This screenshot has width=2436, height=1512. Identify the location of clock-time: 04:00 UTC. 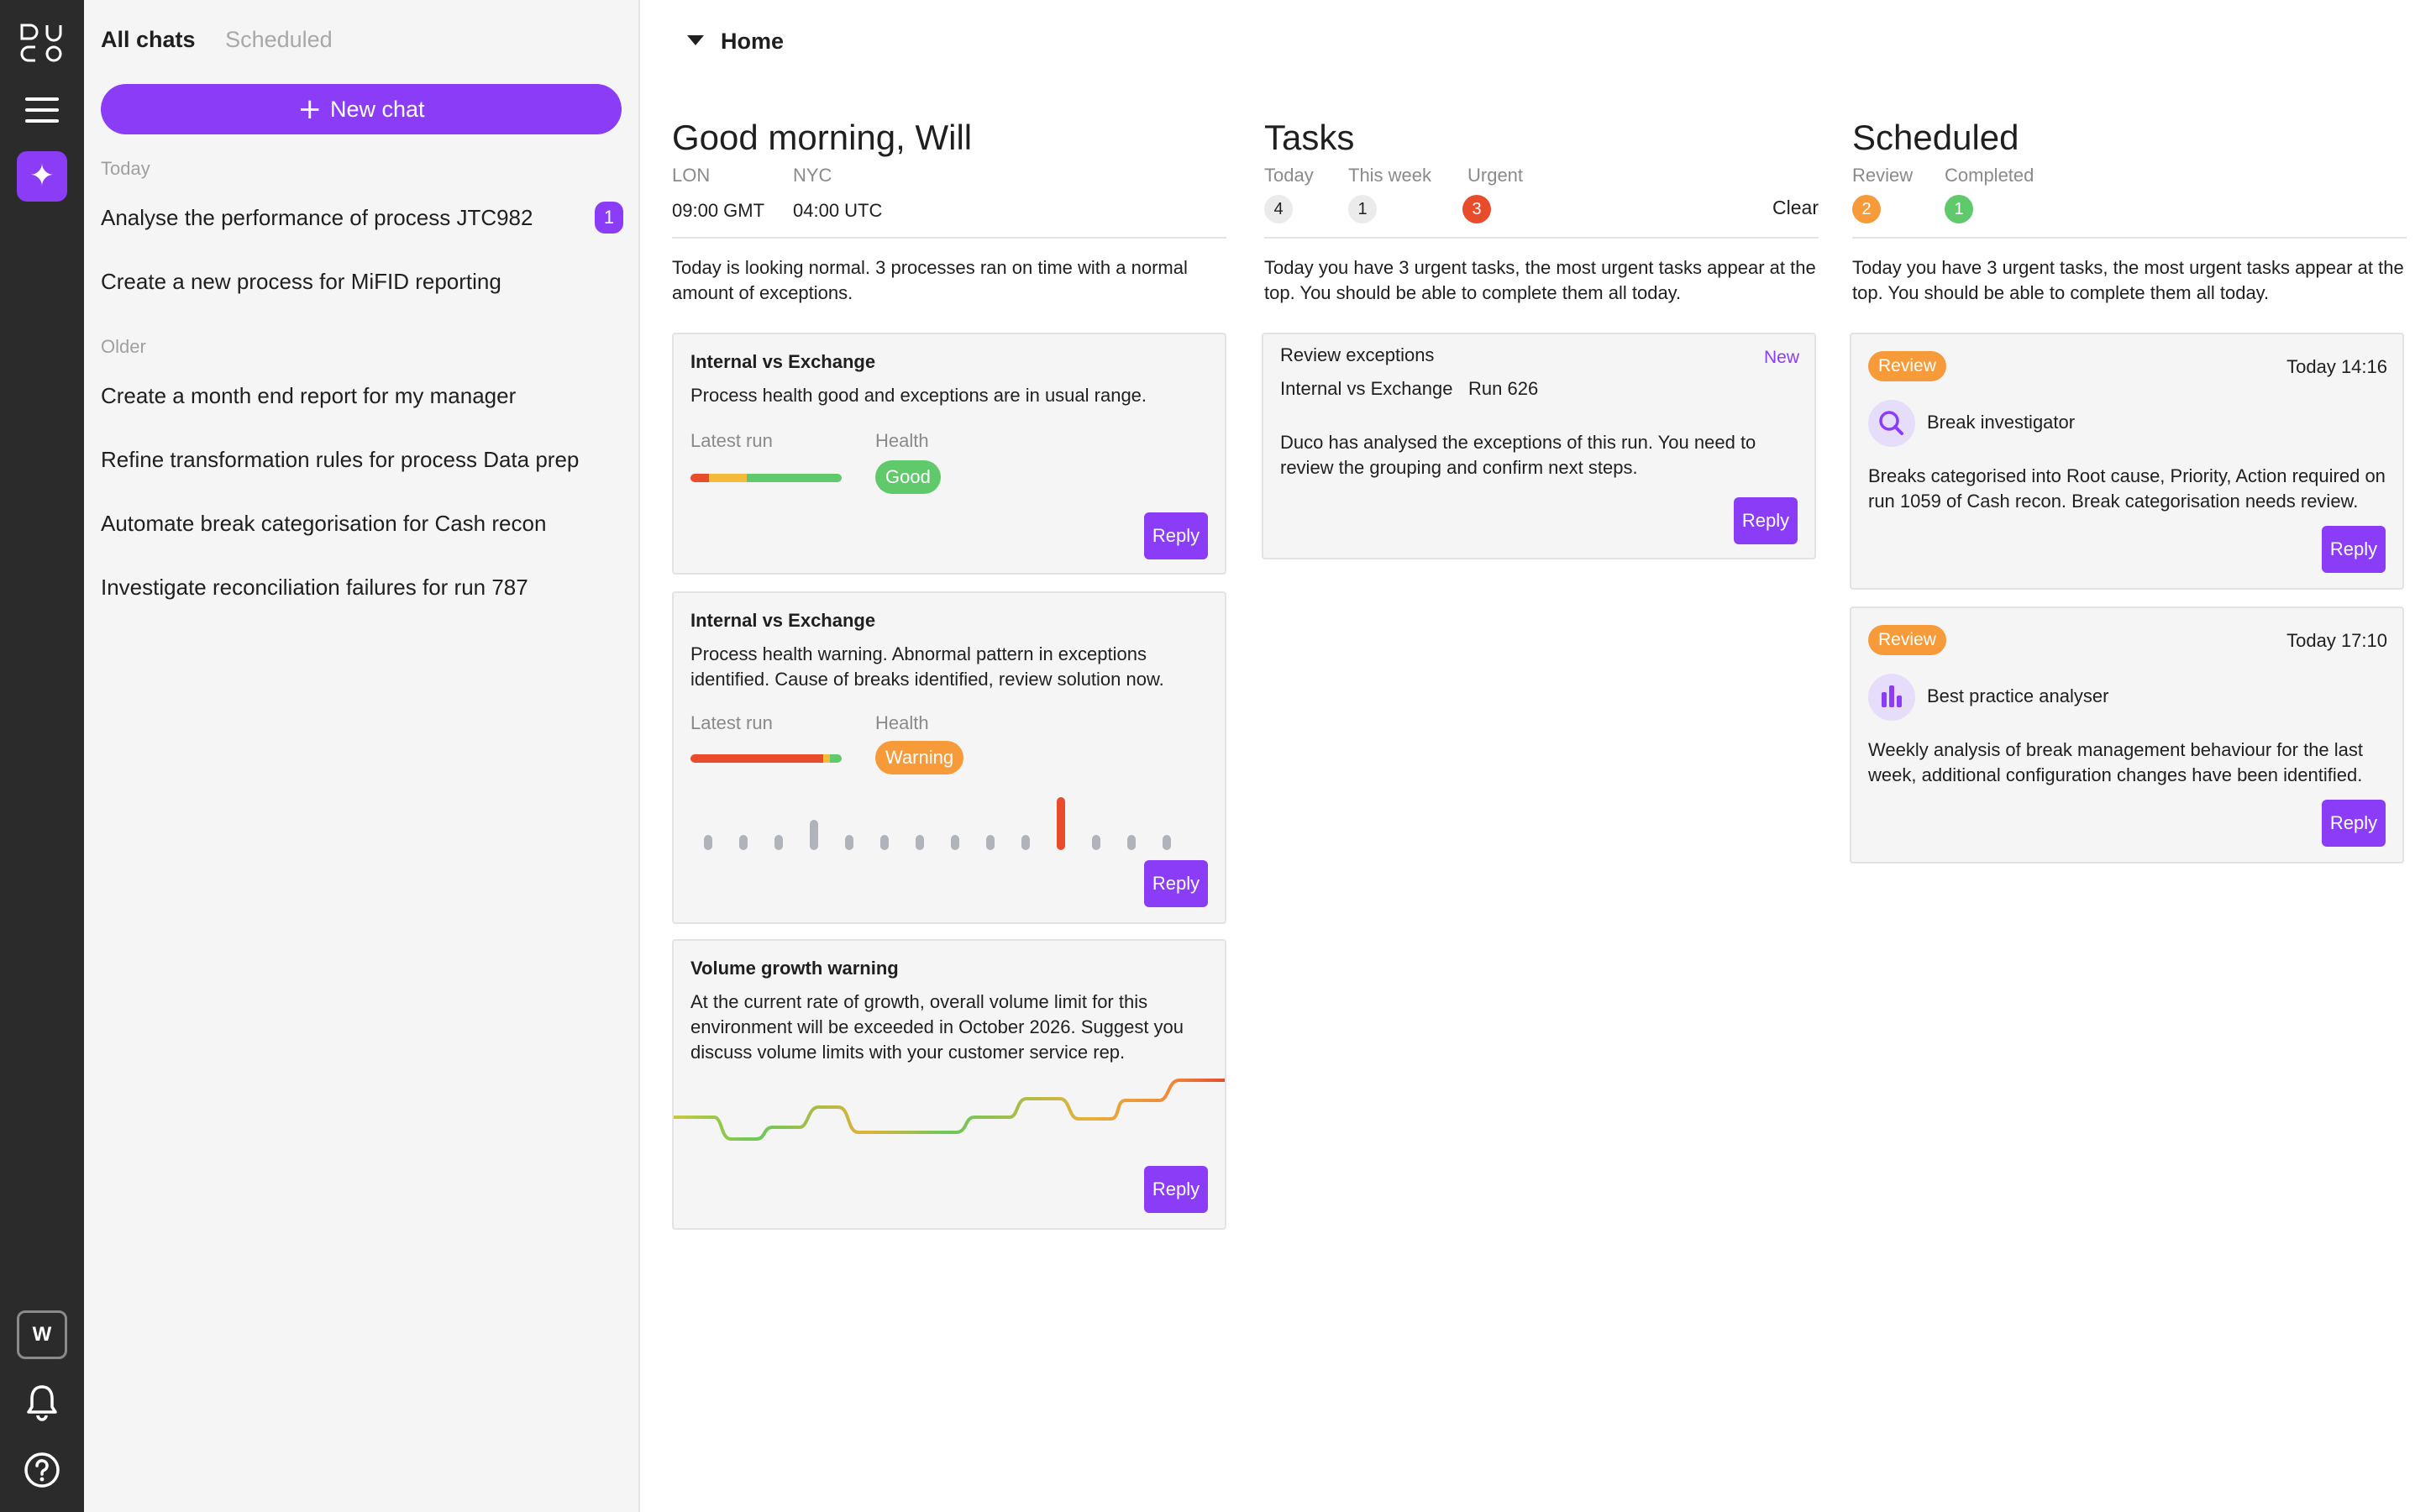
(838, 210).